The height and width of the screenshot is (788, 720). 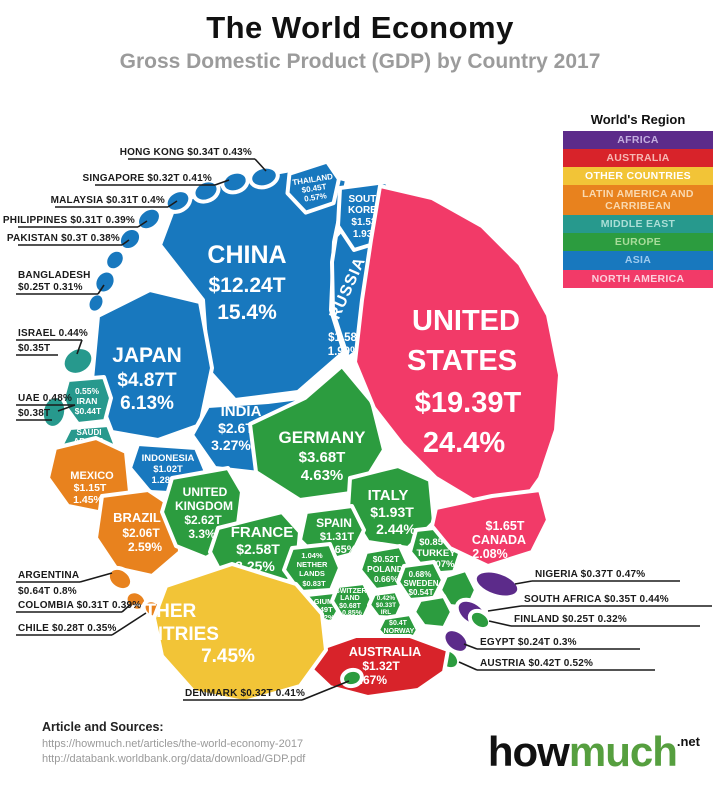 What do you see at coordinates (60, 282) in the screenshot?
I see `callout-bangladesh: BANGLADESH $0.25T 0.31%` at bounding box center [60, 282].